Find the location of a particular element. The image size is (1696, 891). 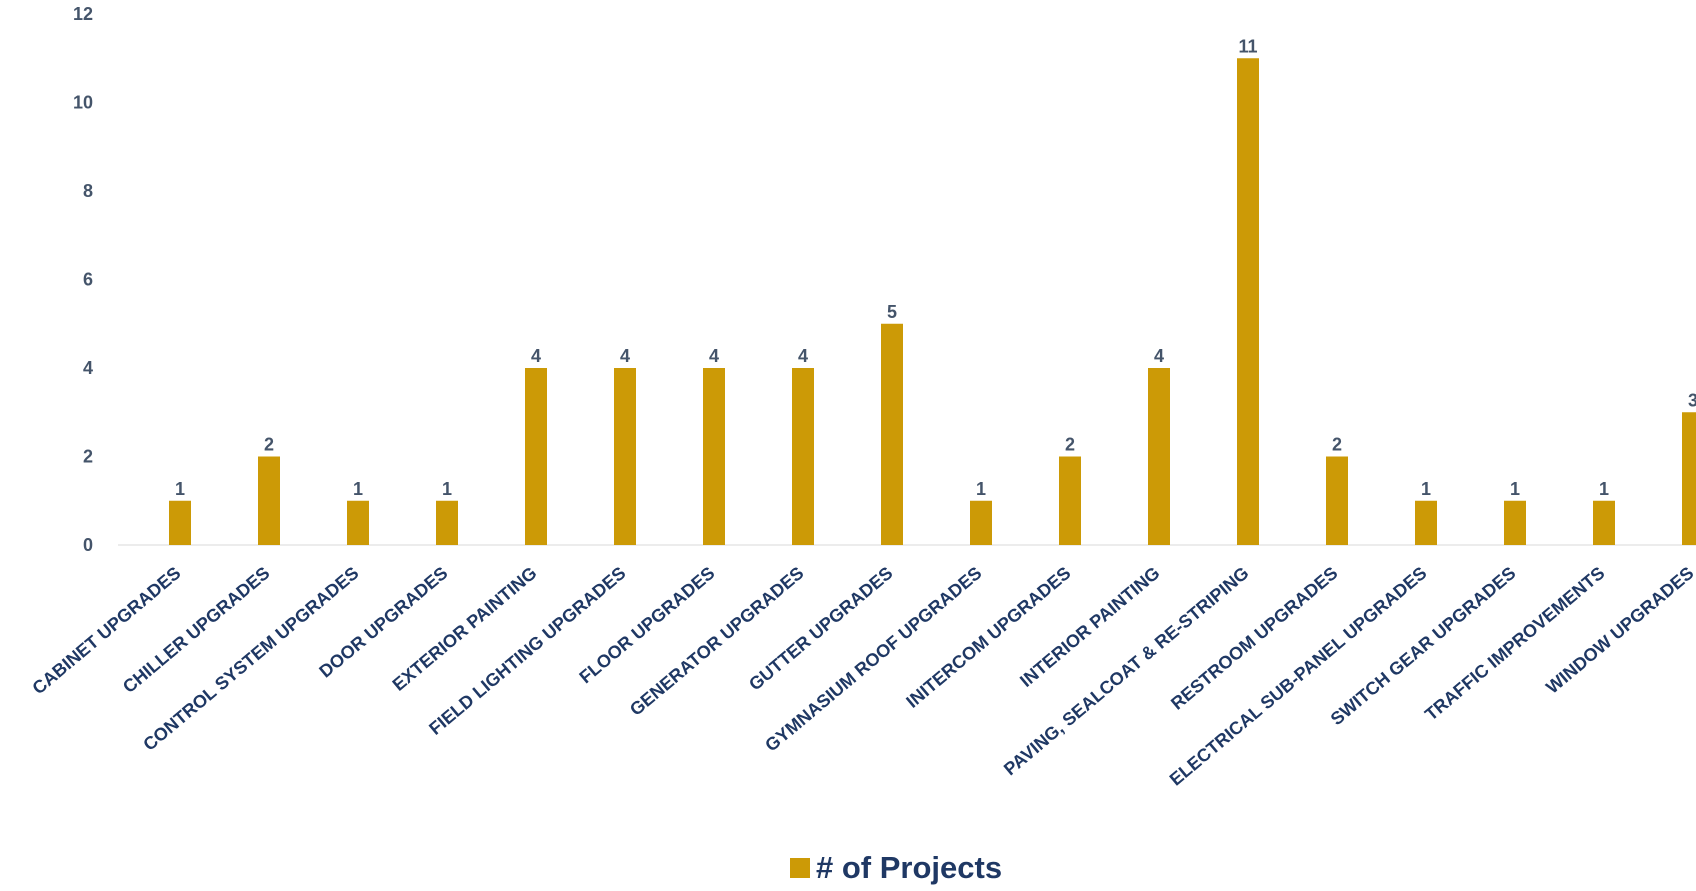

y-tick-label: 0 is located at coordinates (88, 545).